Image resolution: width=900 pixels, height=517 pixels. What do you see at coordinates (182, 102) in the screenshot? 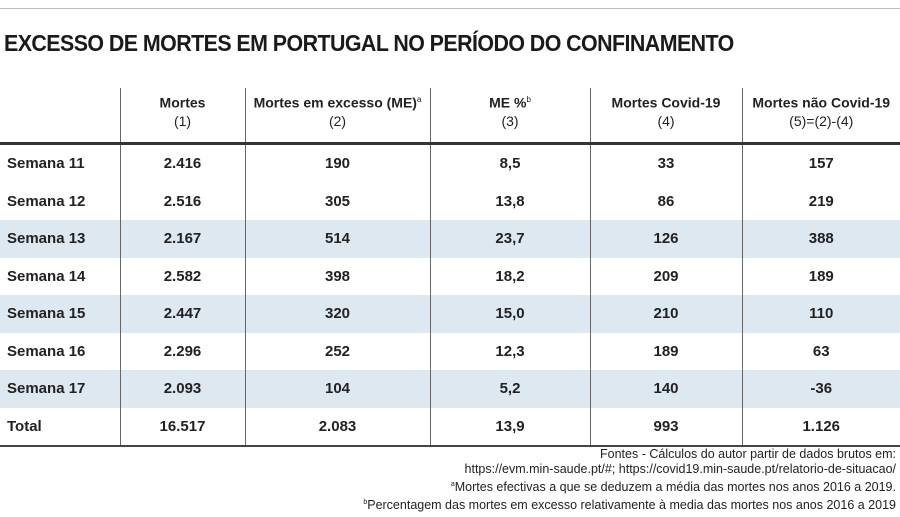
I see `column-label: Mortes` at bounding box center [182, 102].